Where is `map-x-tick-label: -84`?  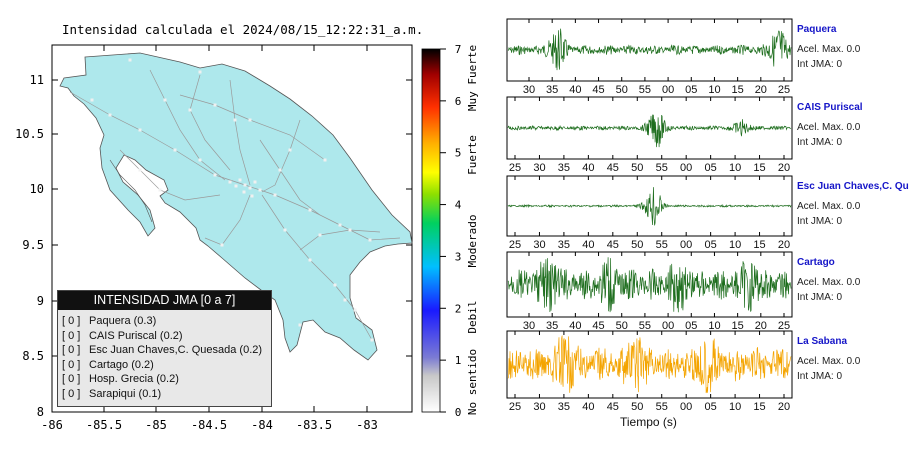
map-x-tick-label: -84 is located at coordinates (262, 425).